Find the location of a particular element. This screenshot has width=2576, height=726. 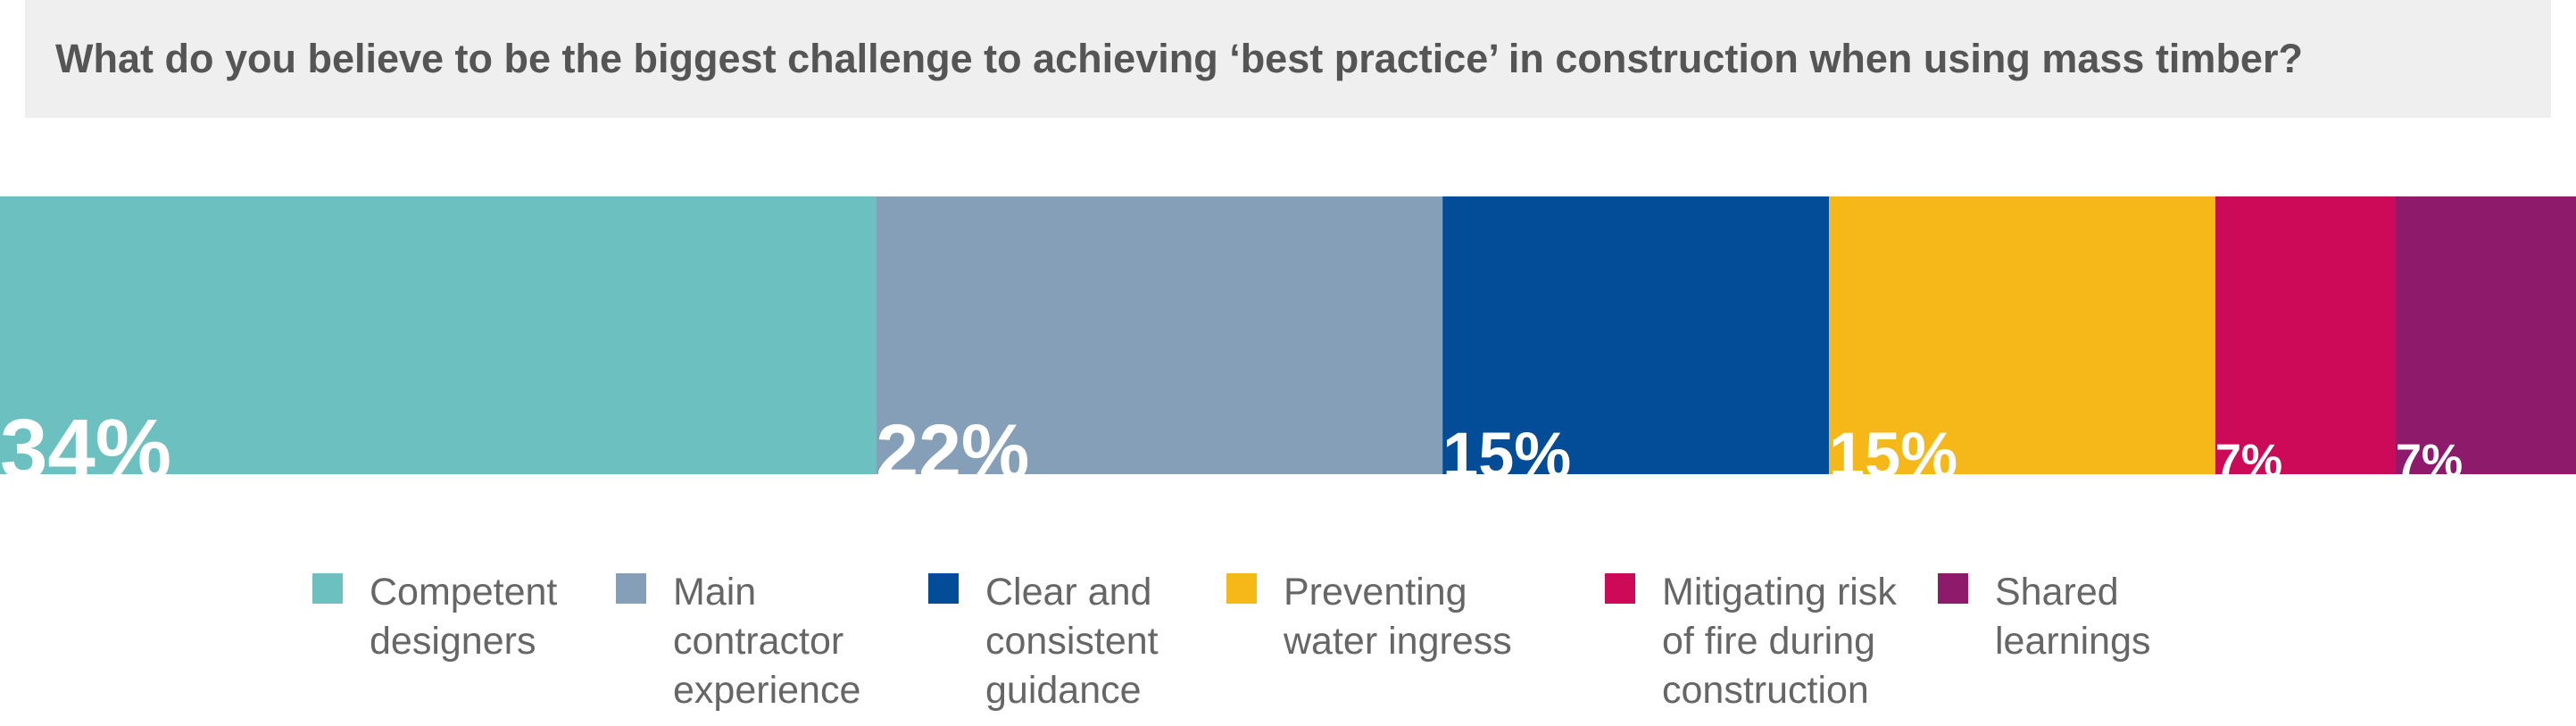

legend-item: Shared learnings is located at coordinates (2055, 617).